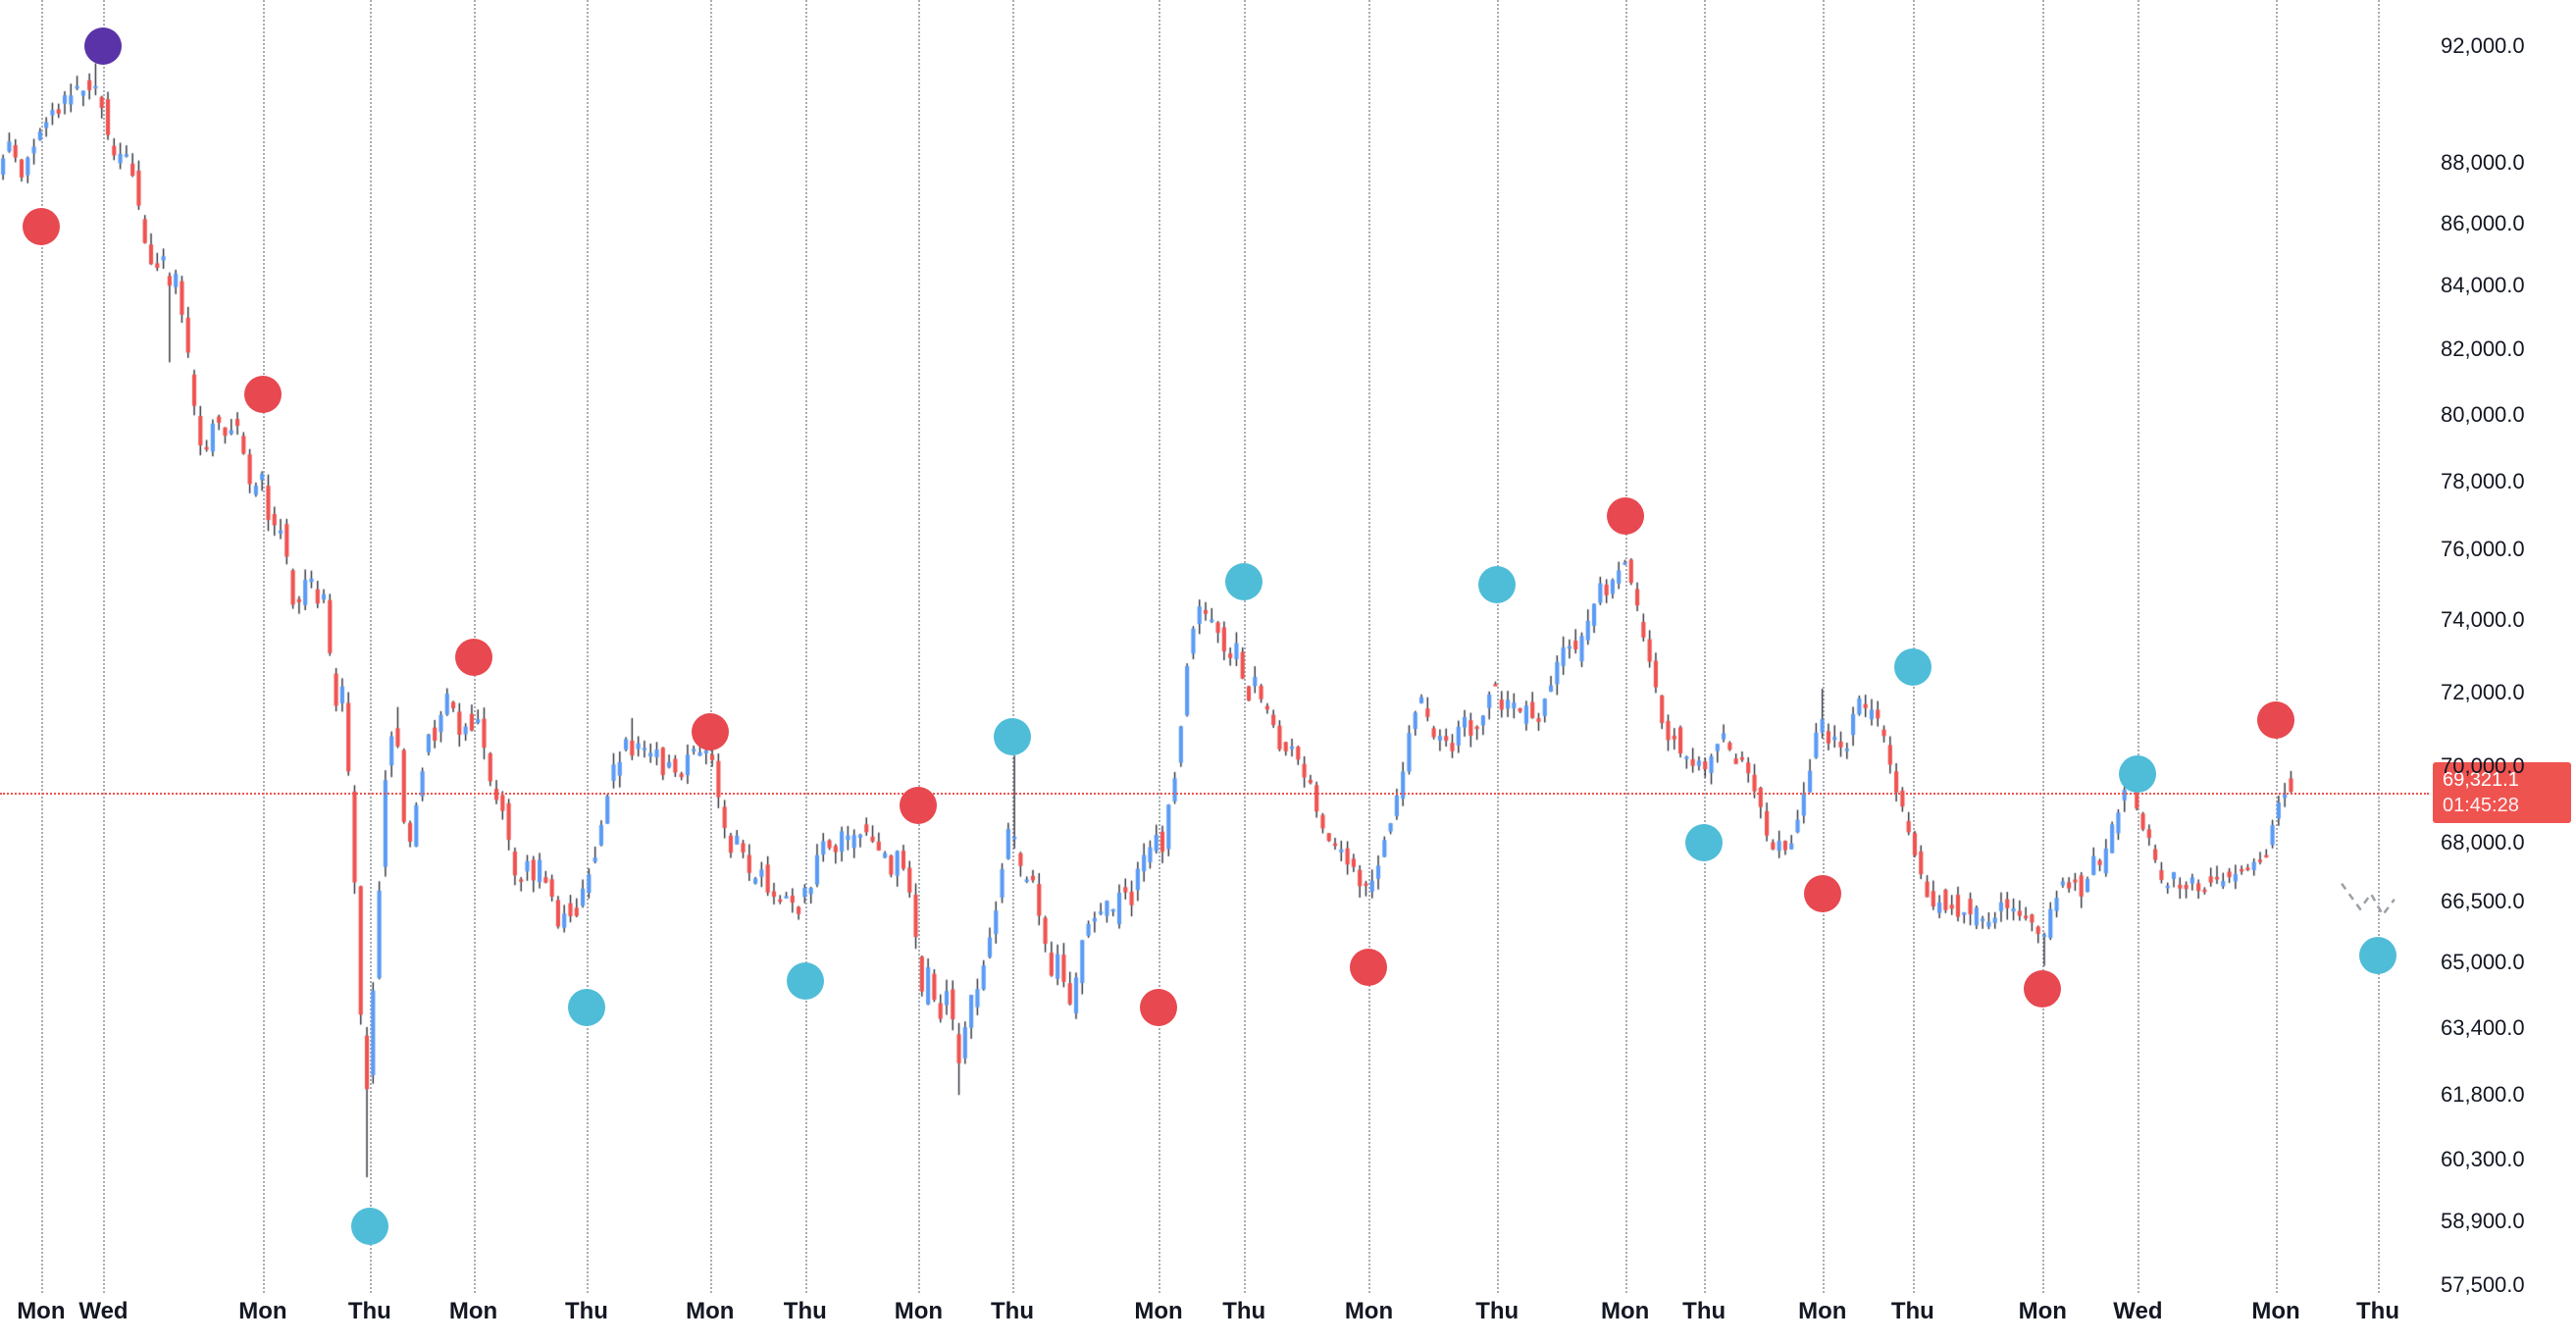 Image resolution: width=2576 pixels, height=1344 pixels. What do you see at coordinates (2483, 902) in the screenshot?
I see `price-axis-label: 66,500.0` at bounding box center [2483, 902].